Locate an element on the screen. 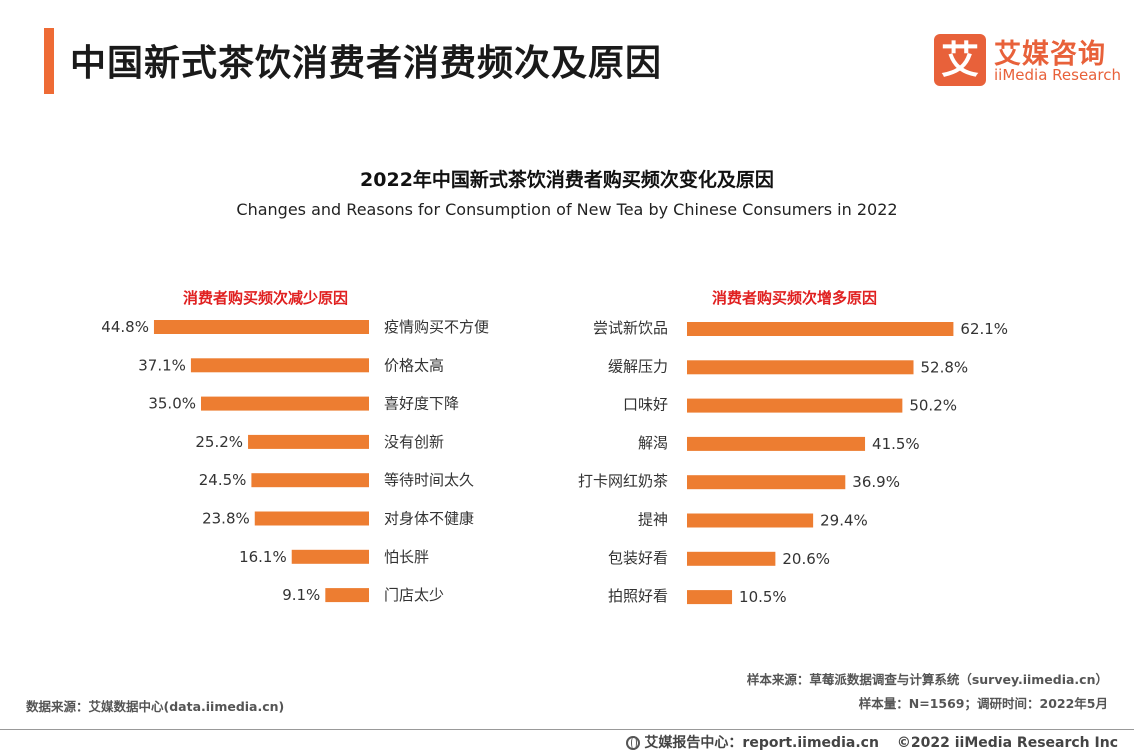 The width and height of the screenshot is (1134, 756). footer-divider is located at coordinates (567, 729).